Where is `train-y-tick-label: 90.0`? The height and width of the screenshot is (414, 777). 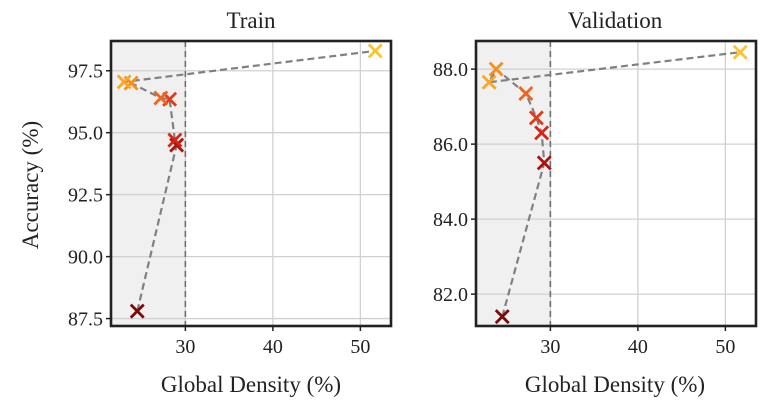 train-y-tick-label: 90.0 is located at coordinates (85, 258).